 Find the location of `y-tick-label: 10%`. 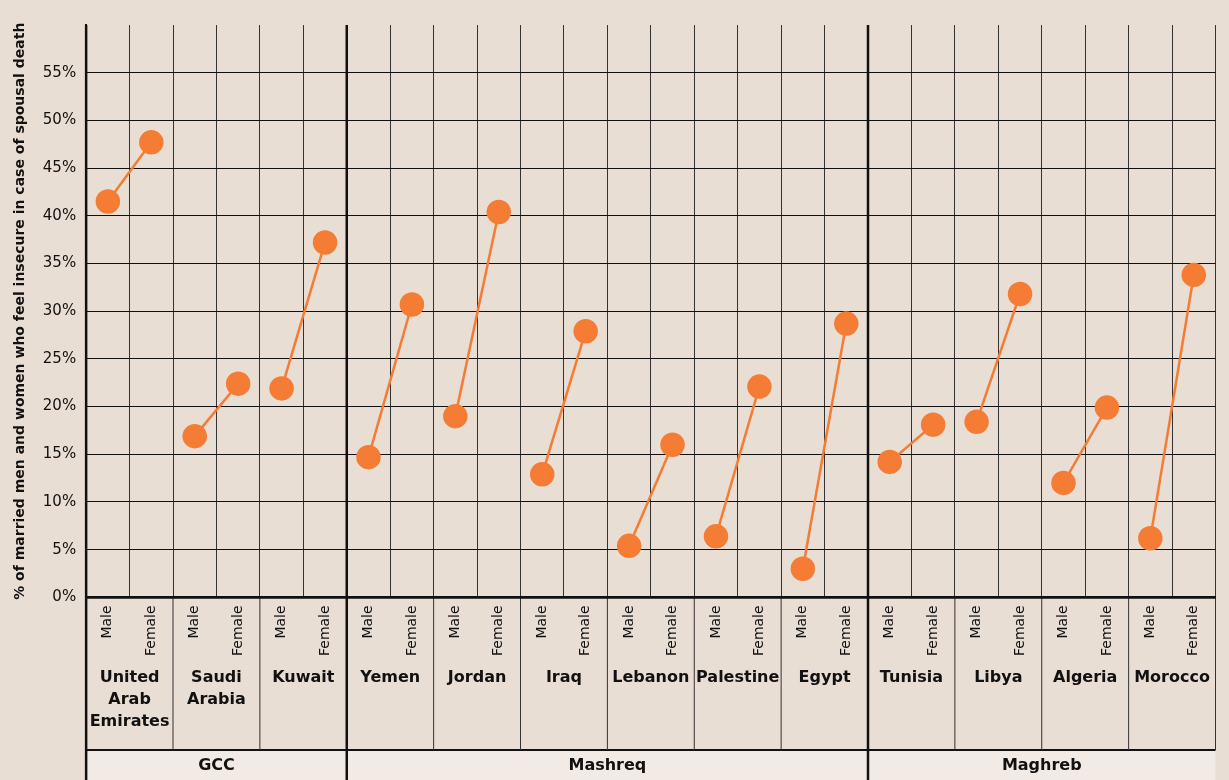

y-tick-label: 10% is located at coordinates (59, 500).